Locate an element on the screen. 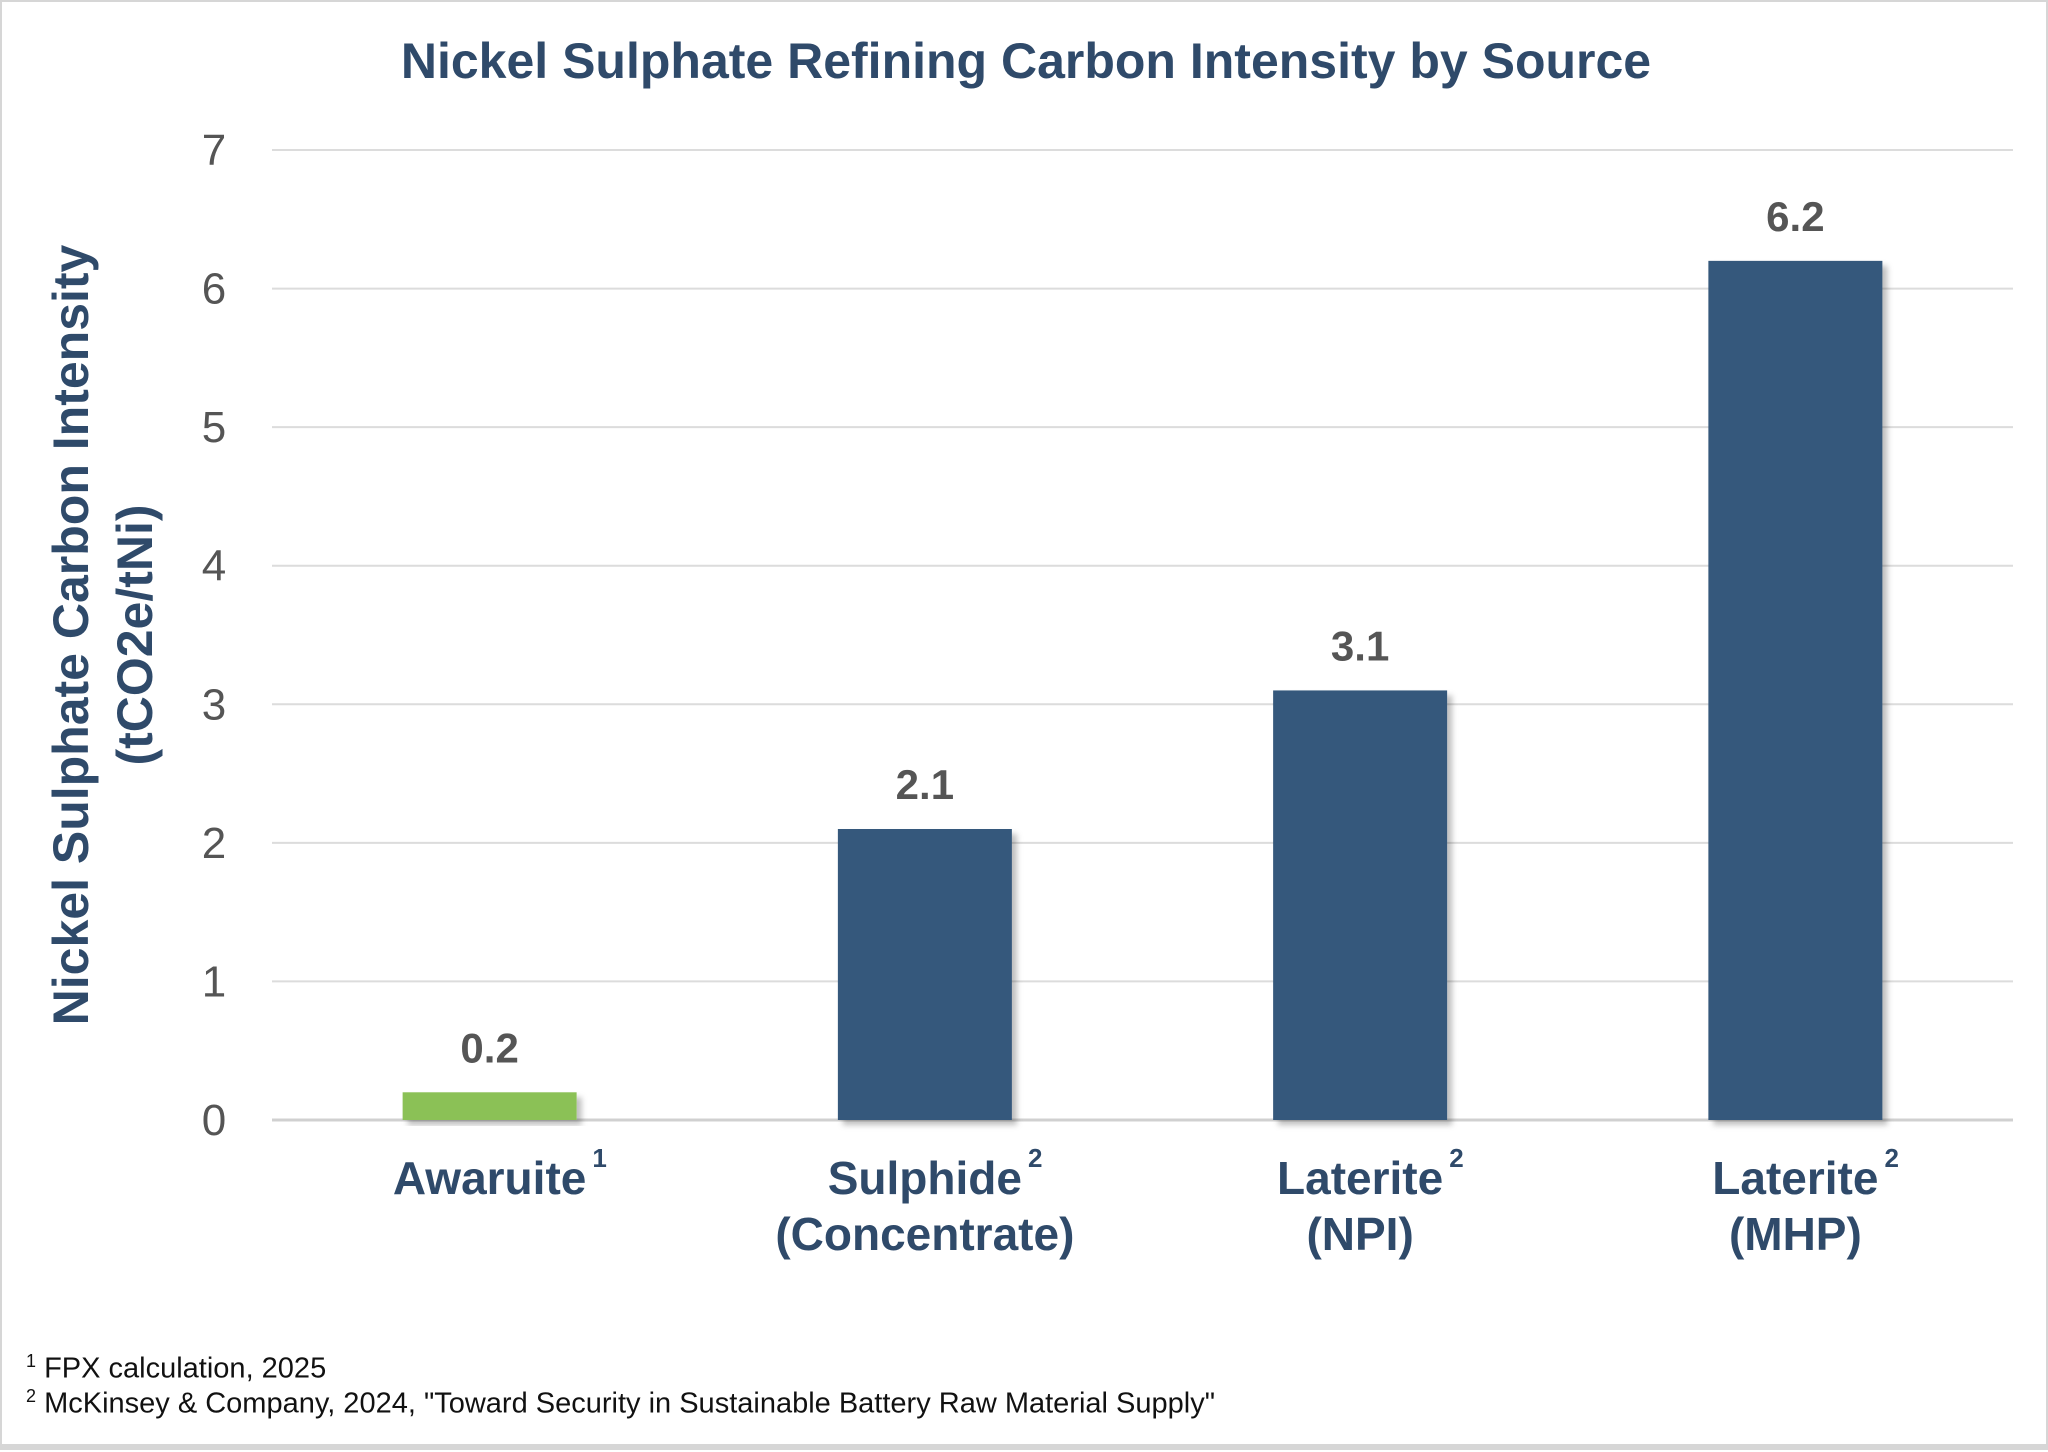 This screenshot has width=2048, height=1452. y-tick-label: 6 is located at coordinates (214, 289).